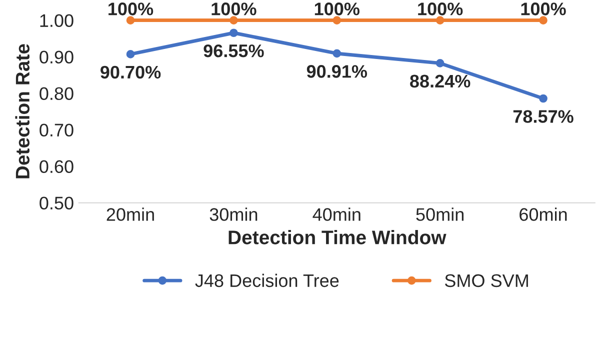 This screenshot has width=607, height=338. What do you see at coordinates (336, 214) in the screenshot?
I see `x-tick-label: 40min` at bounding box center [336, 214].